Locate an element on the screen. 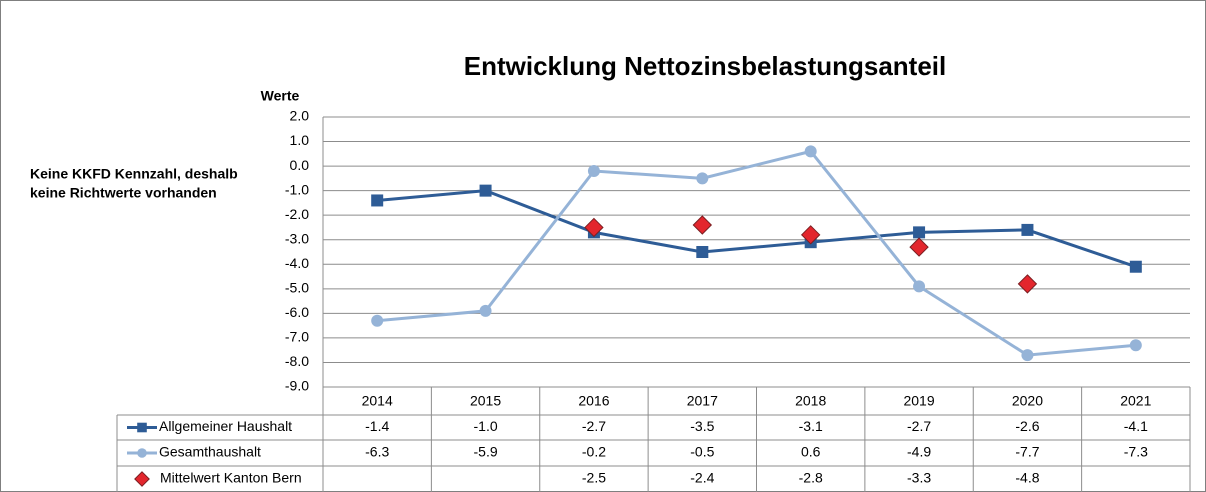  table-value: -3.5 is located at coordinates (702, 426).